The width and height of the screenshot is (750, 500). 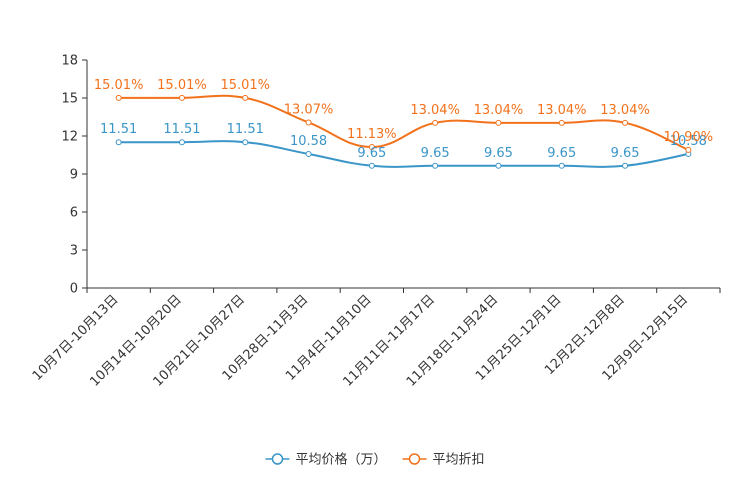 What do you see at coordinates (309, 109) in the screenshot?
I see `series-2-data-label: 13.07%` at bounding box center [309, 109].